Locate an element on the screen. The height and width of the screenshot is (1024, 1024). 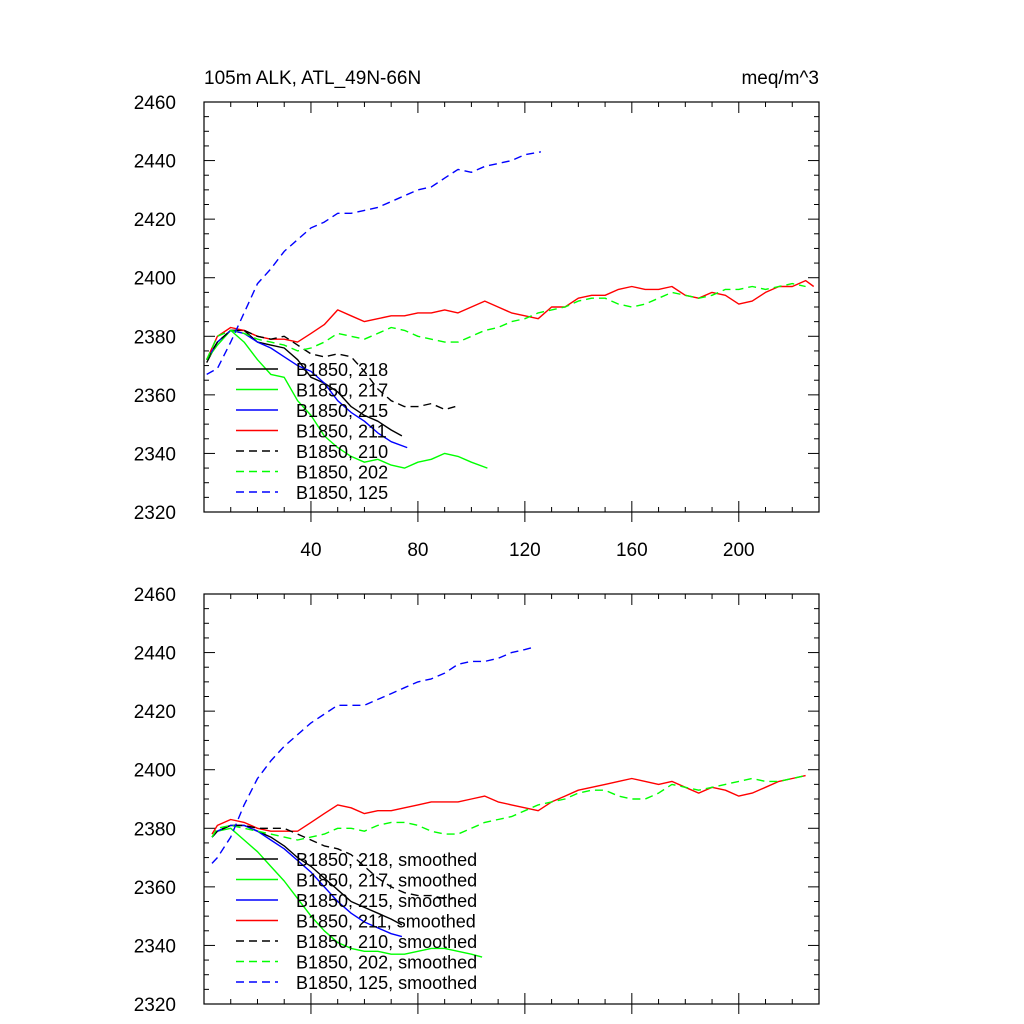
x-tick-label: 80 is located at coordinates (417, 550).